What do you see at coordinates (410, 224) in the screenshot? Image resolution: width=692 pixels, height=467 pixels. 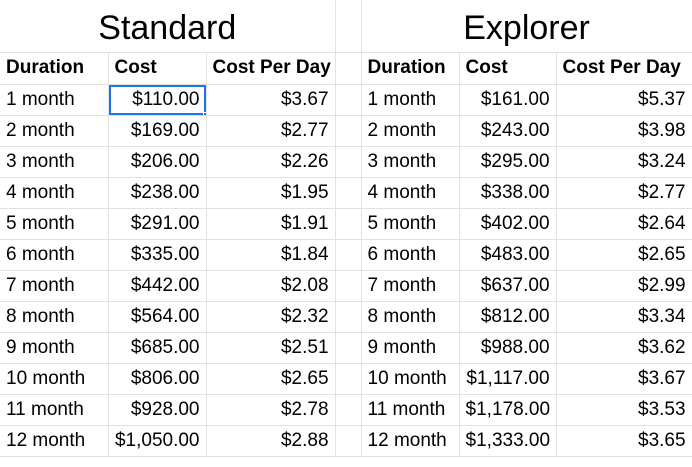 I see `explorer-duration-cell: 5 month` at bounding box center [410, 224].